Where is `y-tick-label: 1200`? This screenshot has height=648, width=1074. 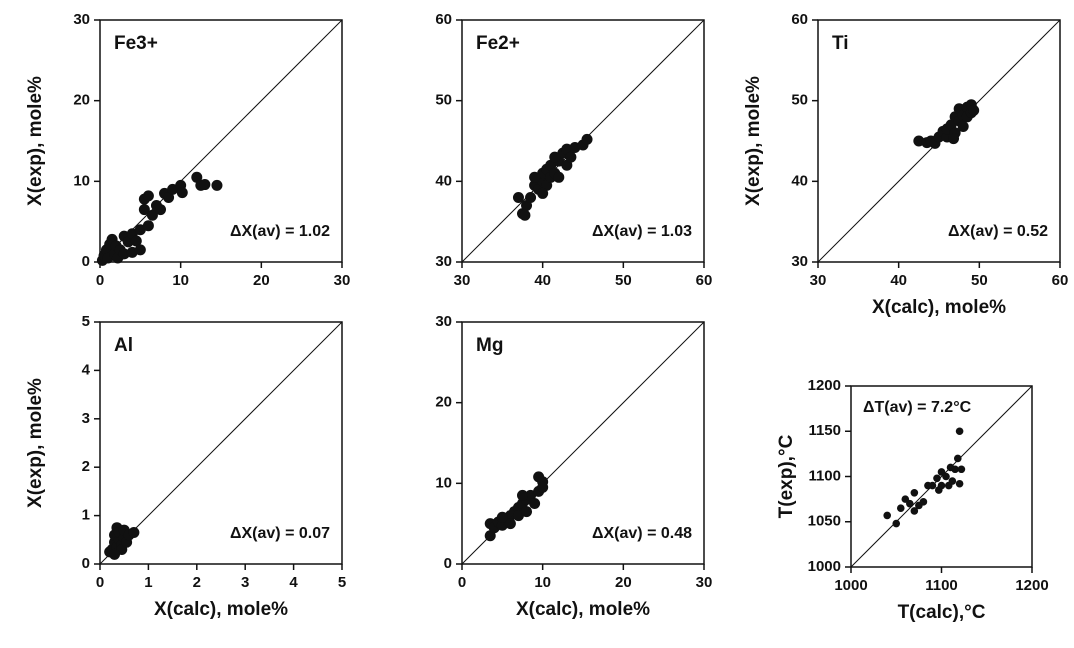 y-tick-label: 1200 is located at coordinates (824, 385).